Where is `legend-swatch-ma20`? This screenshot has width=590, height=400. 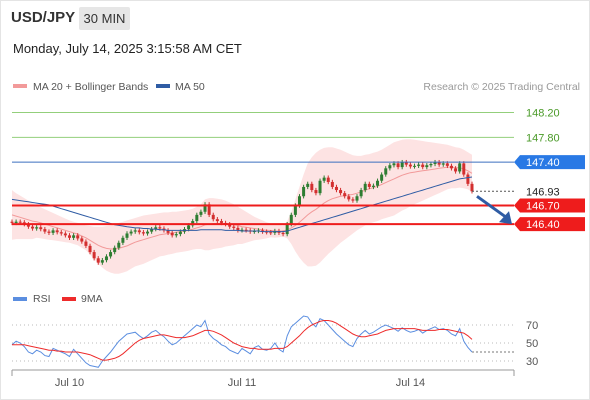
legend-swatch-ma20 is located at coordinates (20, 86).